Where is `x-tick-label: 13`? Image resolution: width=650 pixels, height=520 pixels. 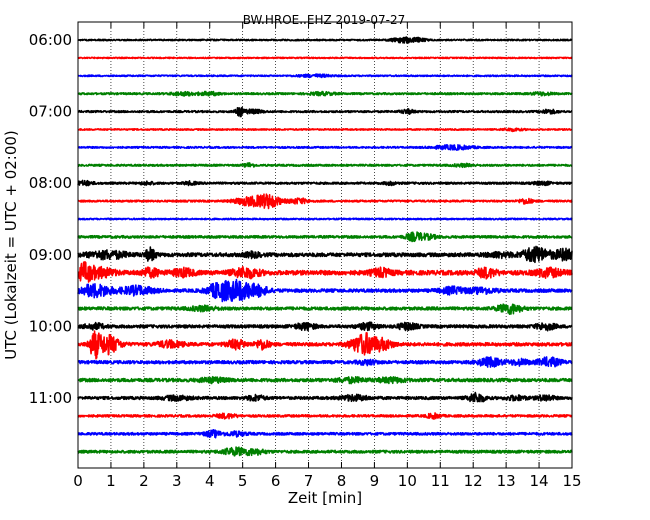
x-tick-label: 13 is located at coordinates (506, 481).